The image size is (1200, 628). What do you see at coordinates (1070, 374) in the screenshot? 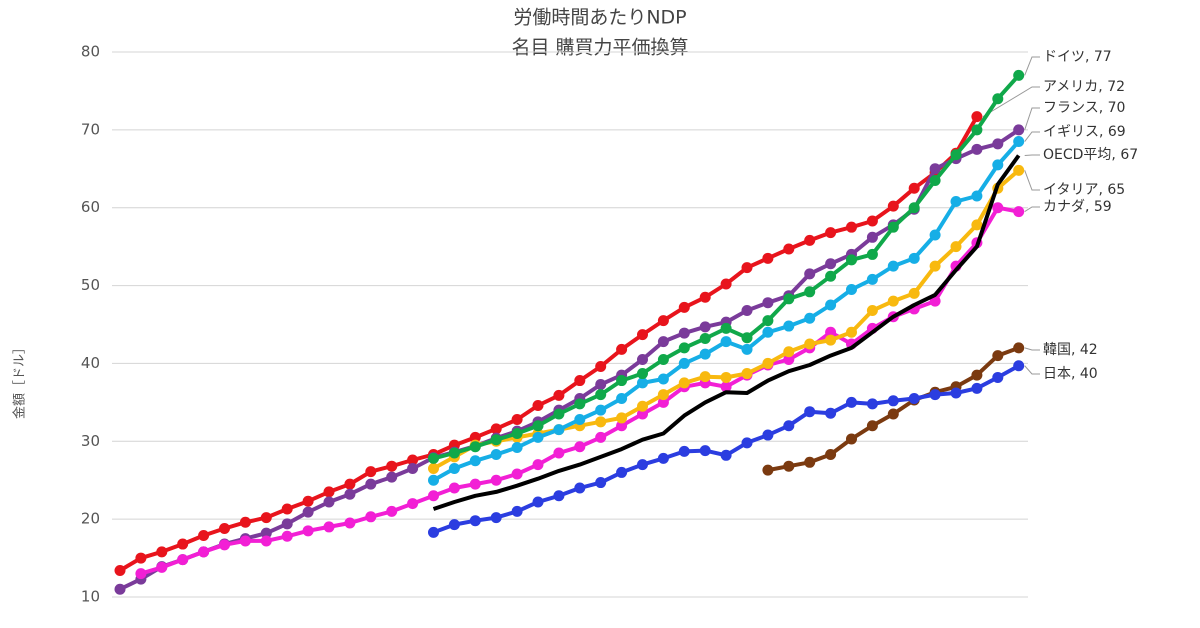
I see `series-label: 日本, 40` at bounding box center [1070, 374].